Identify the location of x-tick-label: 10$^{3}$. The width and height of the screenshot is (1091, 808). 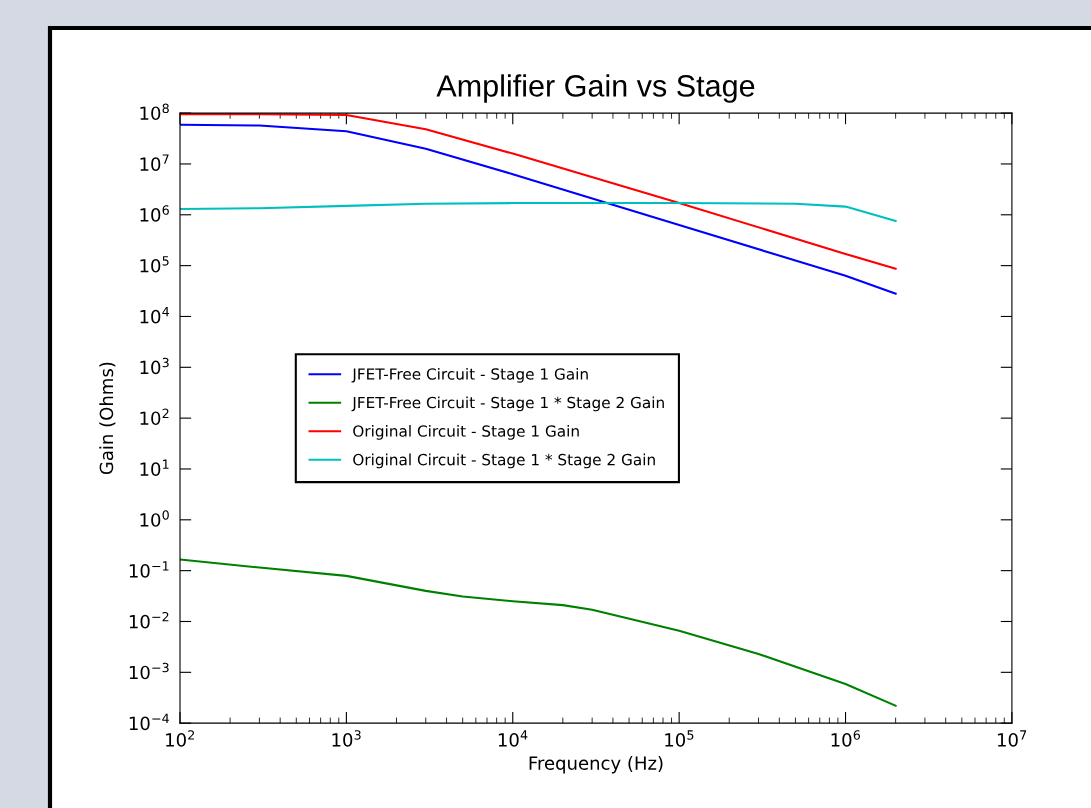
(346, 738).